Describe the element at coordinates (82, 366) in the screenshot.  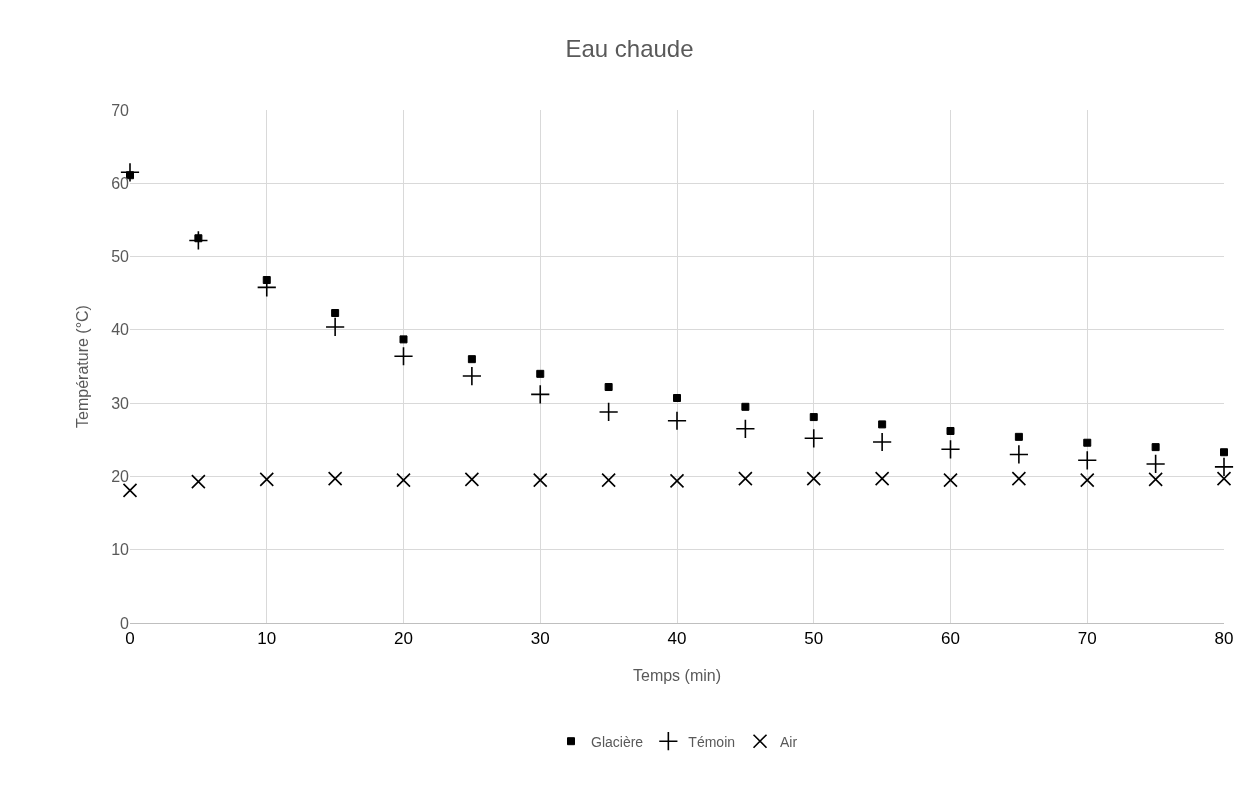
I see `y-axis-title: Température (°C)` at that location.